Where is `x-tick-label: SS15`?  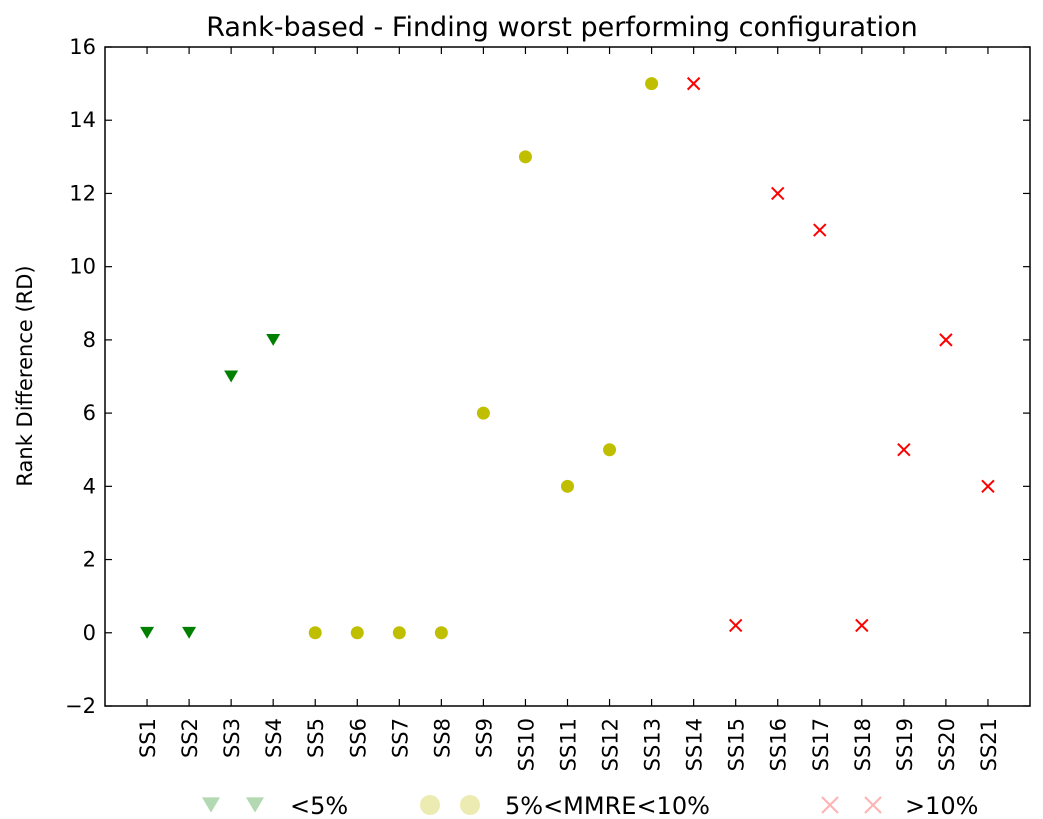 x-tick-label: SS15 is located at coordinates (737, 744).